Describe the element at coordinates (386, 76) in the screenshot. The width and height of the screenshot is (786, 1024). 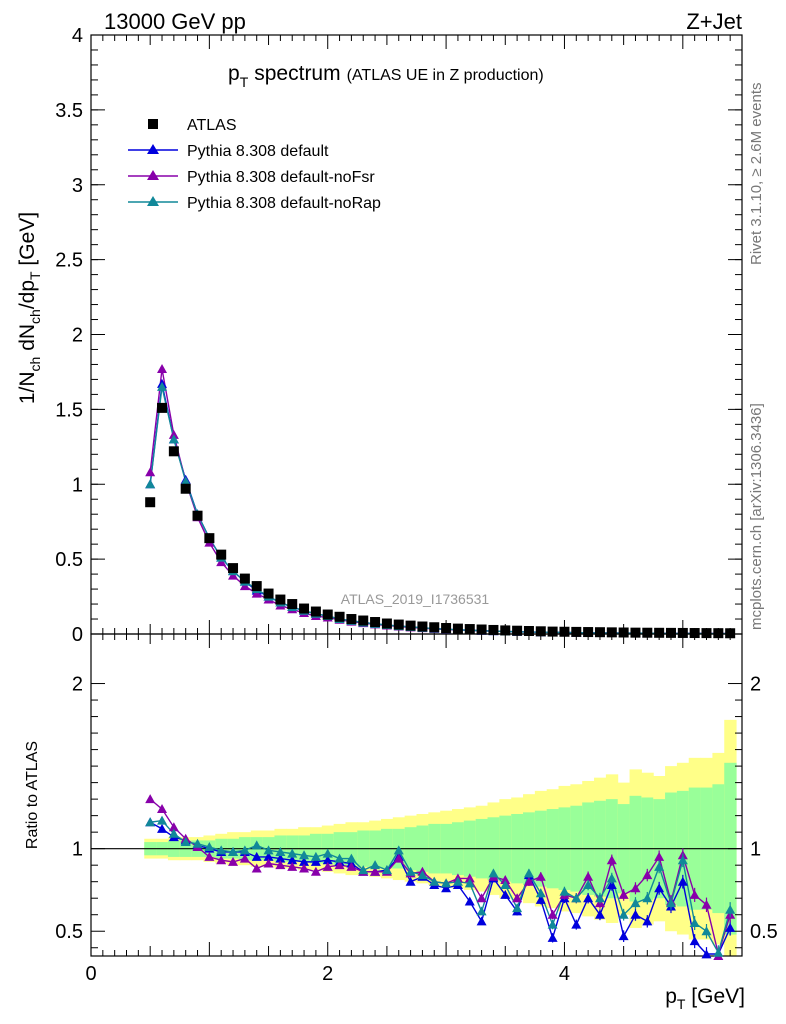
I see `chart-title: pT spectrum (ATLAS UE in Z production)` at that location.